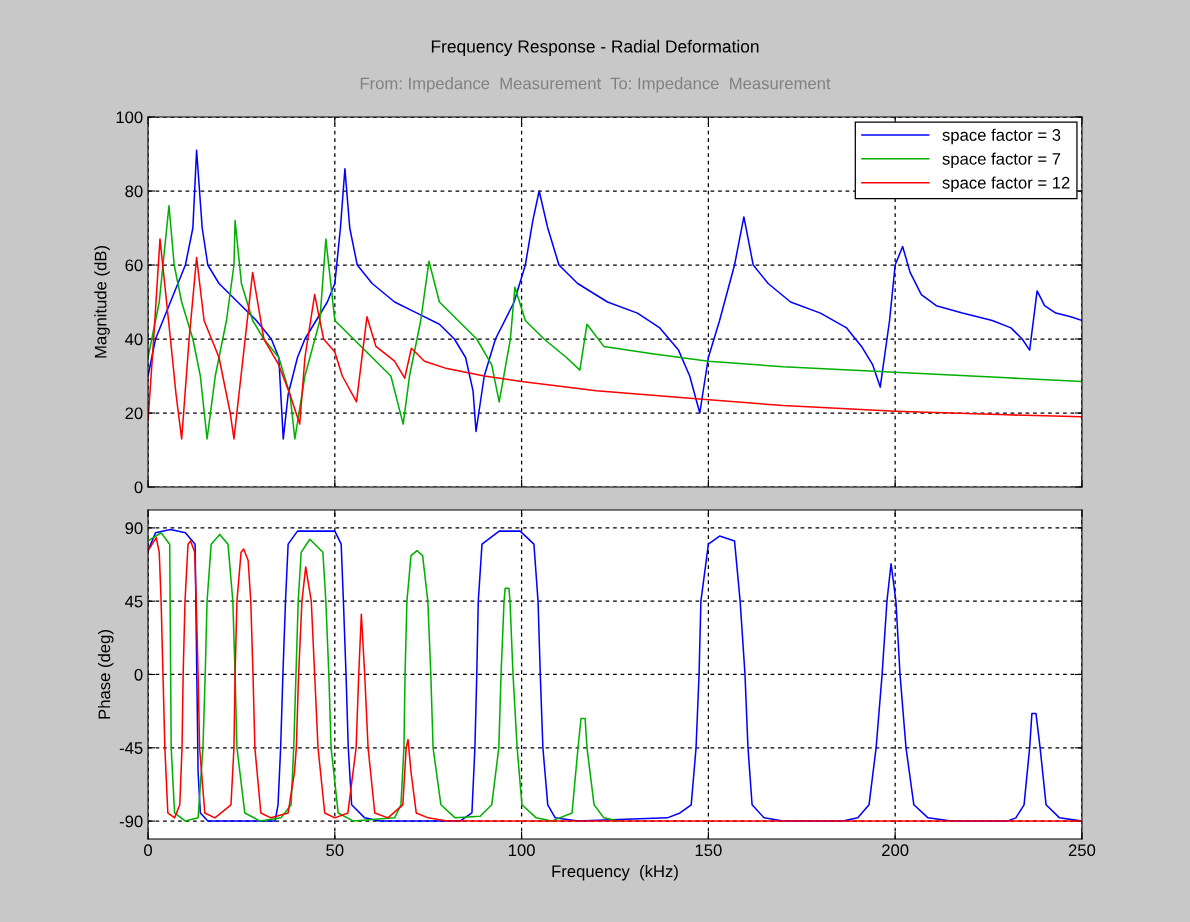  Describe the element at coordinates (1006, 184) in the screenshot. I see `legend-label: space factor = 12` at that location.